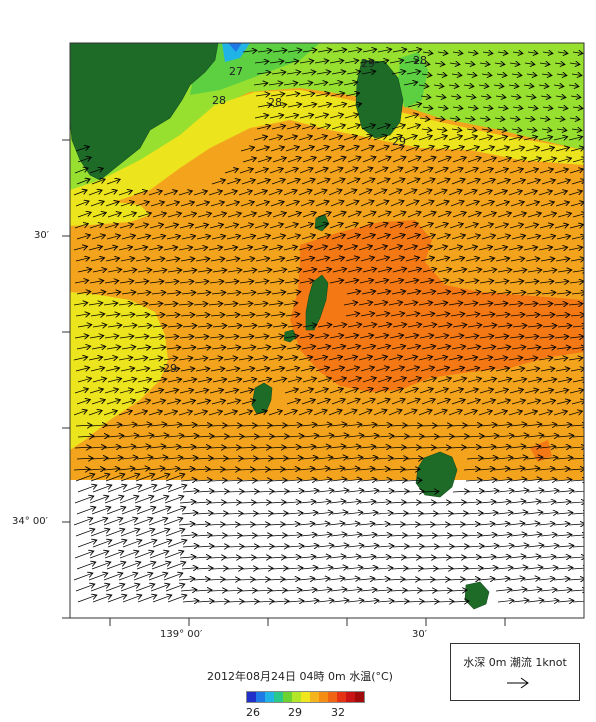 This screenshot has width=596, height=722. I want to click on contour-label: 29, so click(368, 63).